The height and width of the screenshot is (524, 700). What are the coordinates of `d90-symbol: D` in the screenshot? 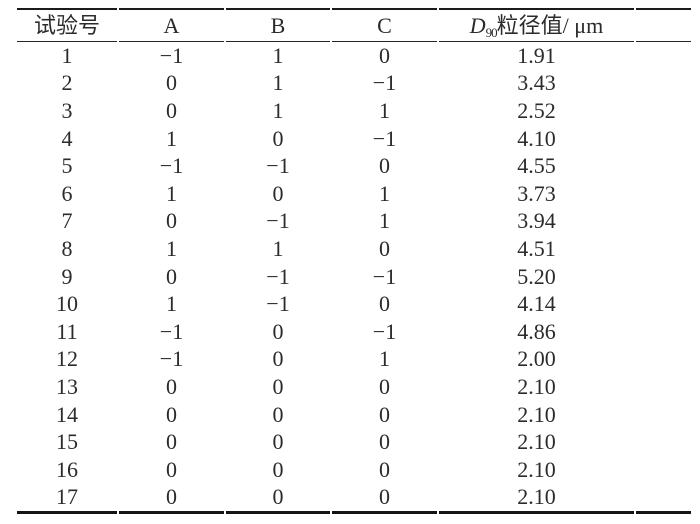 It's located at (477, 25).